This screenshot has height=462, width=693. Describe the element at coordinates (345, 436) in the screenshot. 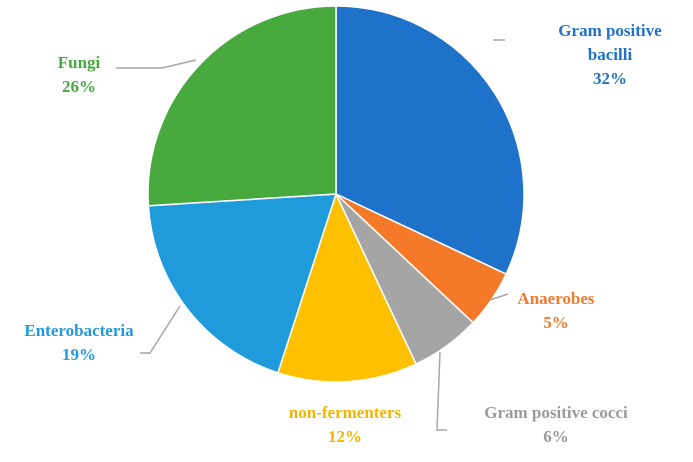

I see `slice-value-label: 12%` at that location.